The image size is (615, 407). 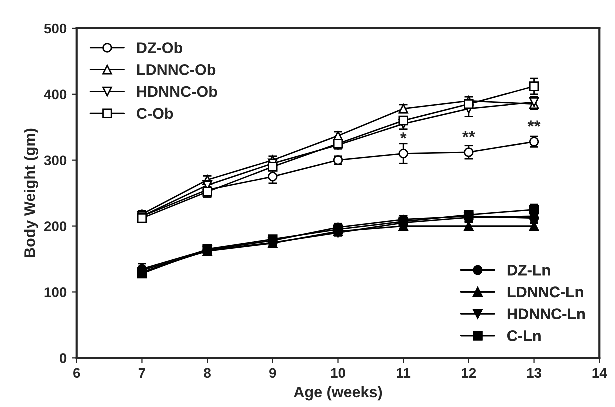 I want to click on y-tick-label: 500, so click(x=55, y=29).